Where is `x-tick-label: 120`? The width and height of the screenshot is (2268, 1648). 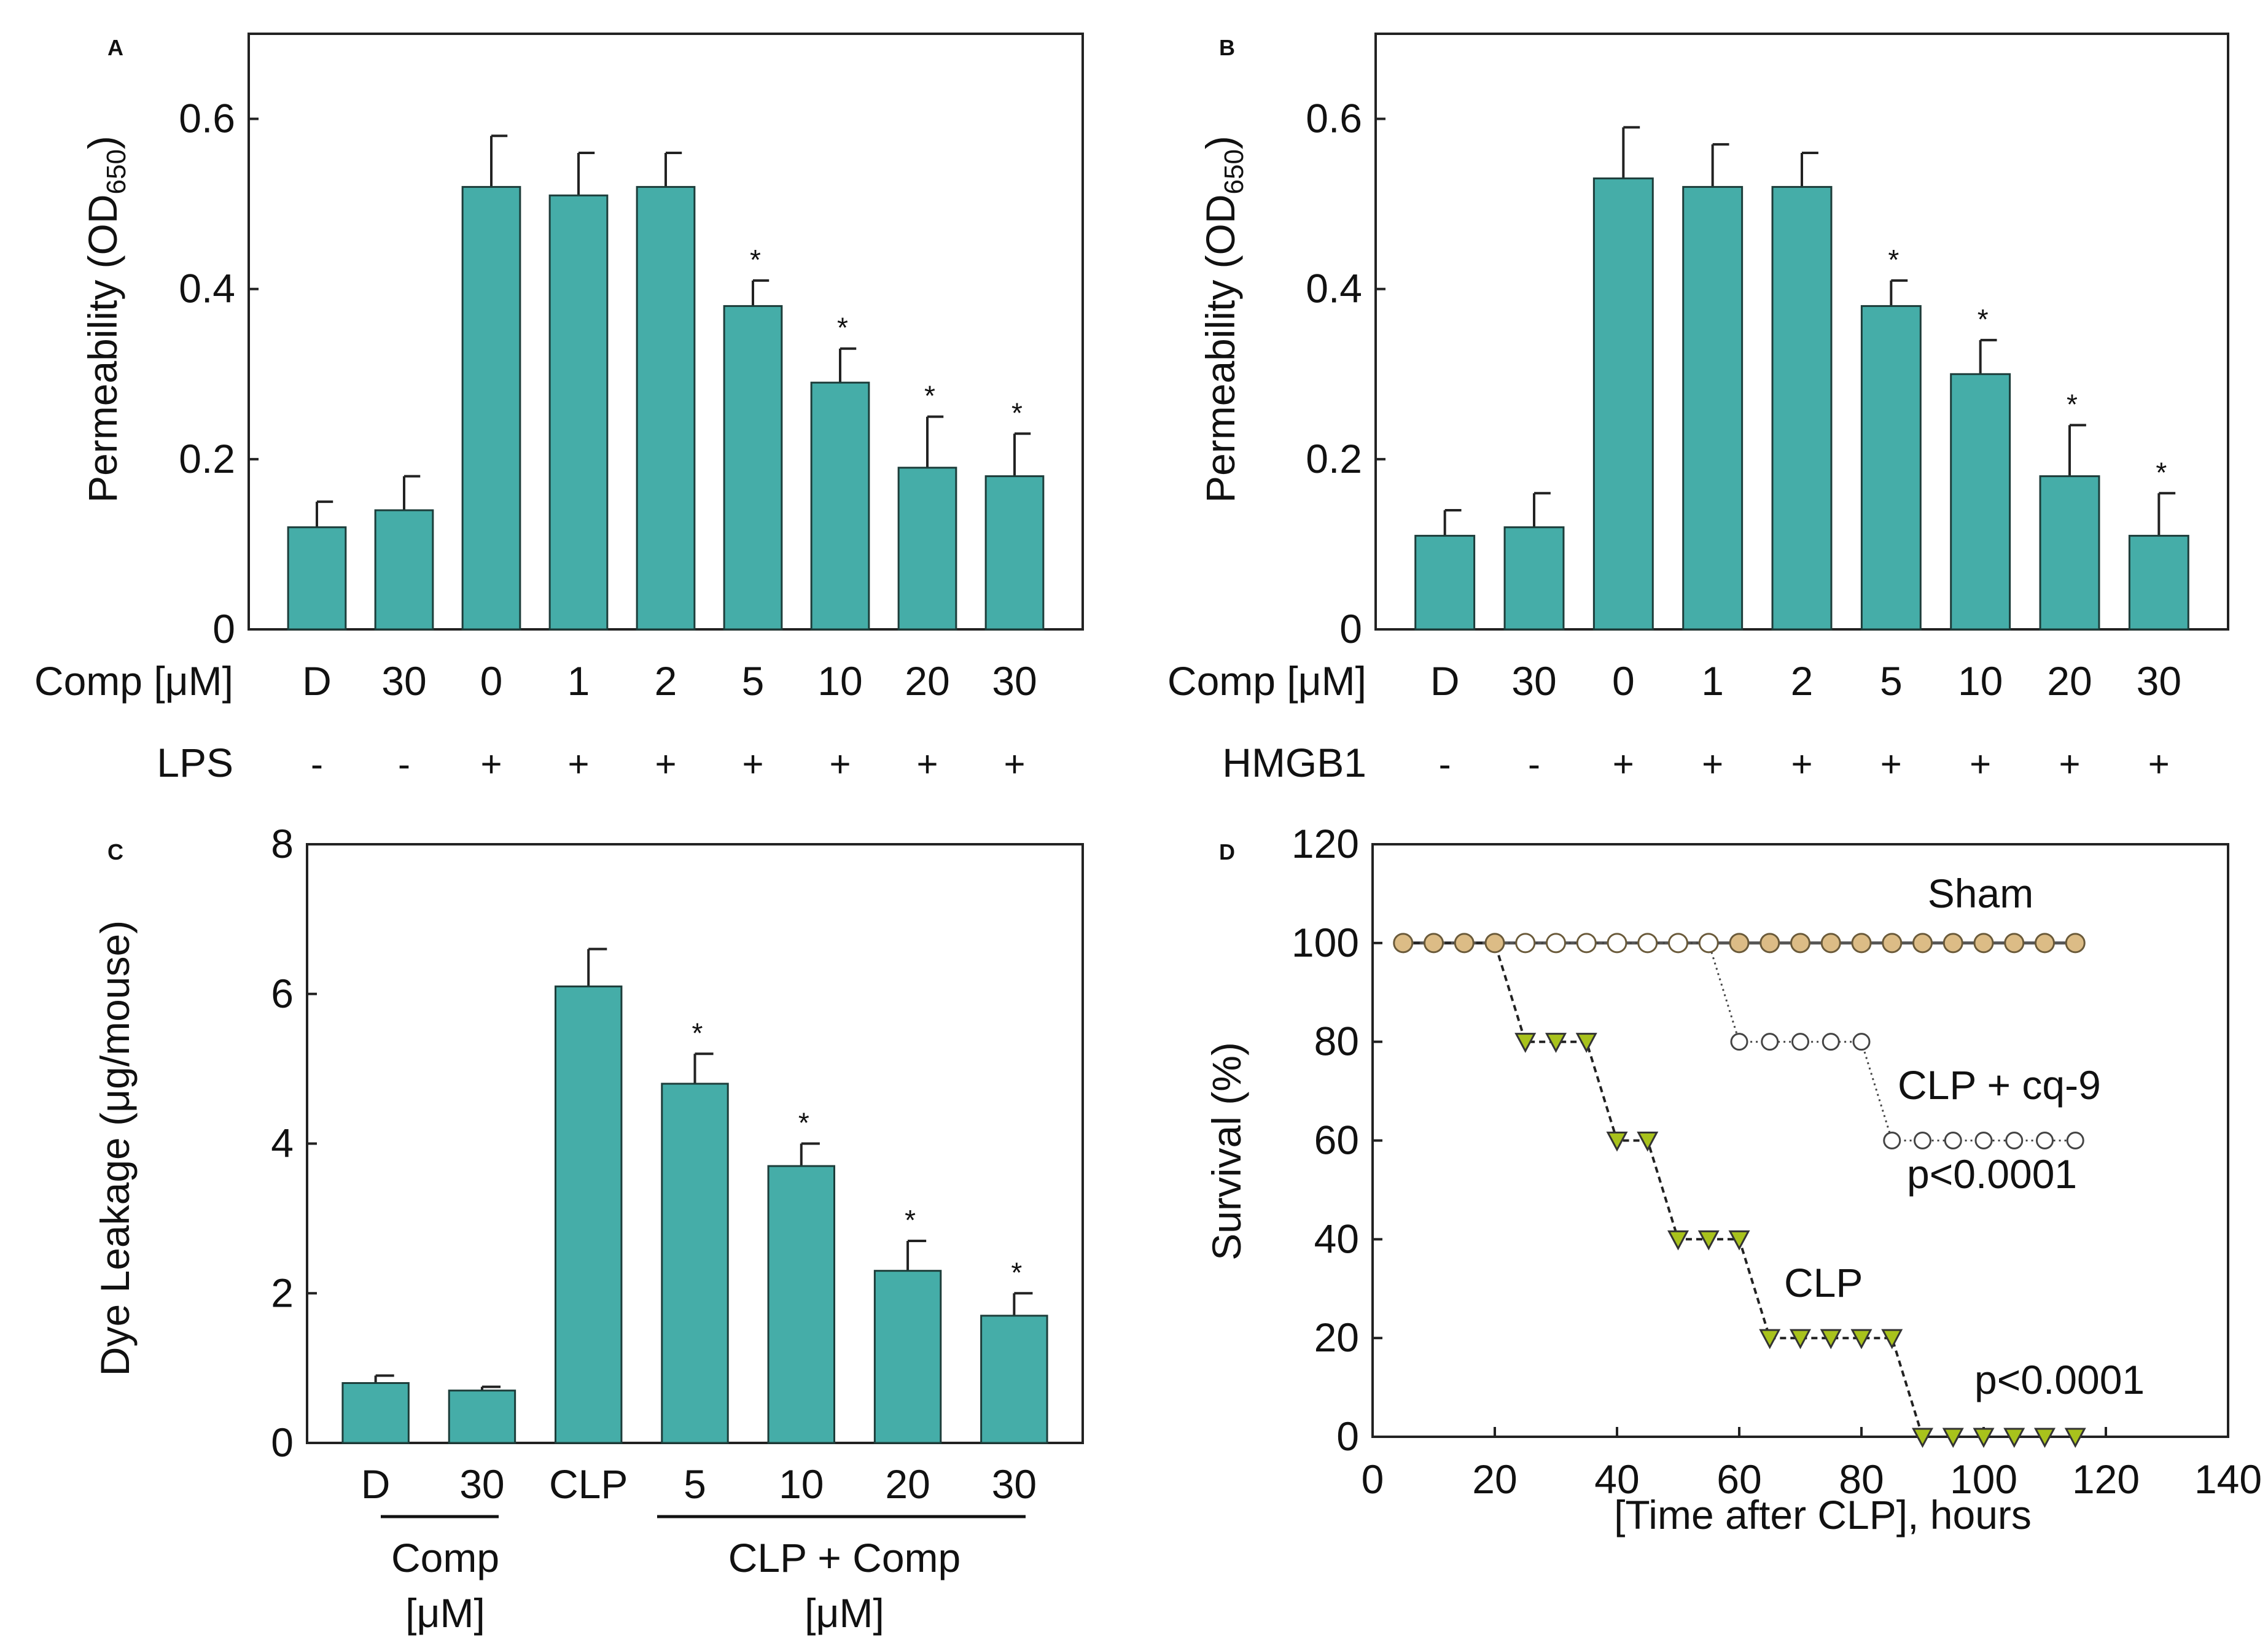 x-tick-label: 120 is located at coordinates (2106, 1479).